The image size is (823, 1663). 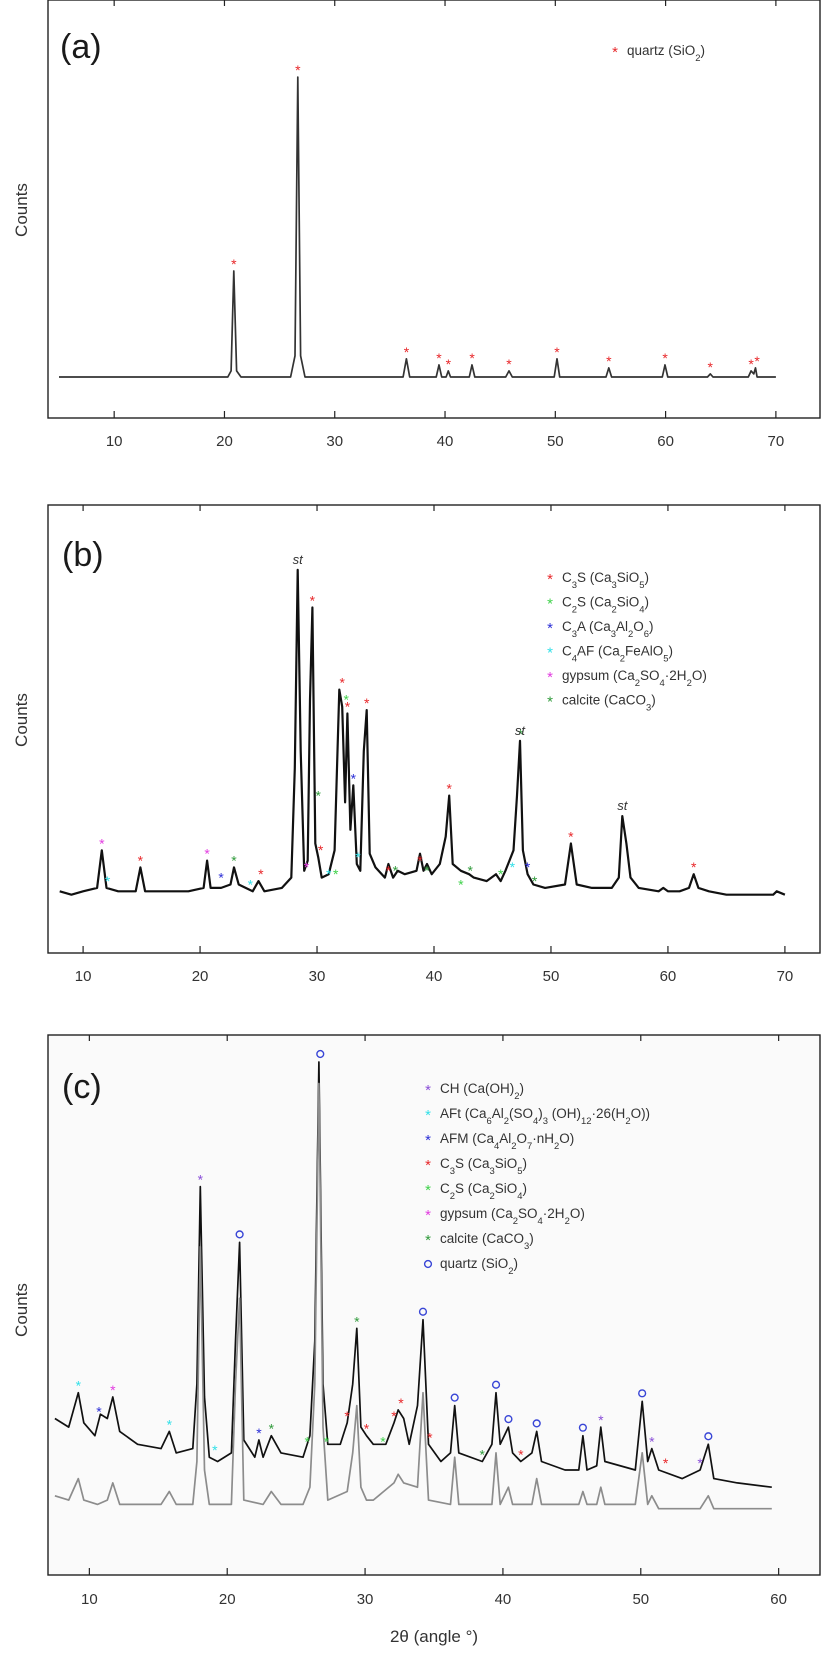 What do you see at coordinates (461, 682) in the screenshot?
I see `annotation-layer: st st st` at bounding box center [461, 682].